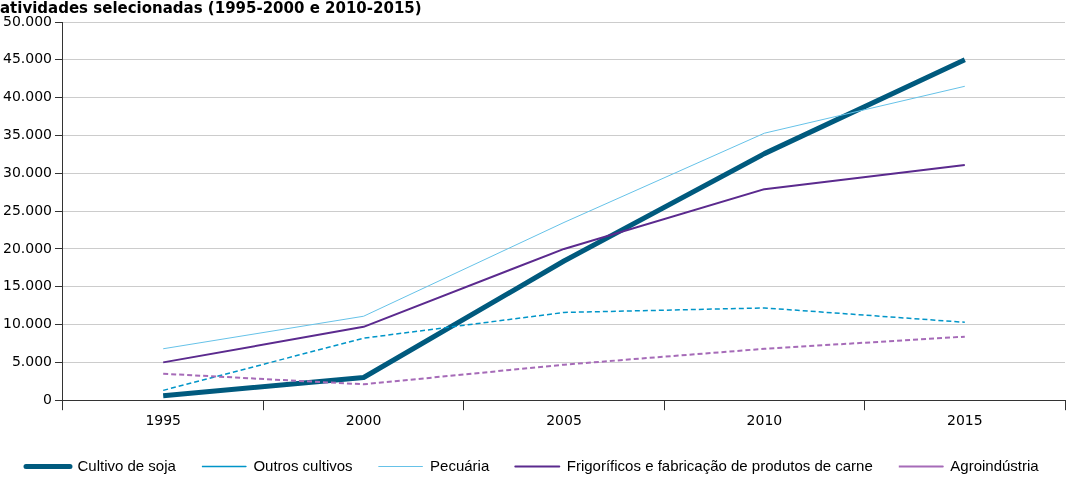  Describe the element at coordinates (27, 134) in the screenshot. I see `y-tick-label: 35.000` at that location.